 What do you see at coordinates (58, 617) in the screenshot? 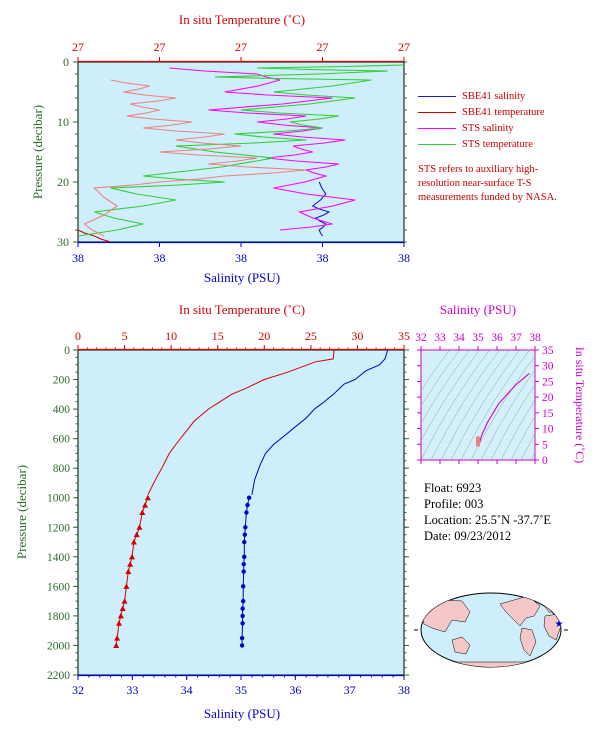
I see `profile-pressure-tick-label: 1800` at bounding box center [58, 617].